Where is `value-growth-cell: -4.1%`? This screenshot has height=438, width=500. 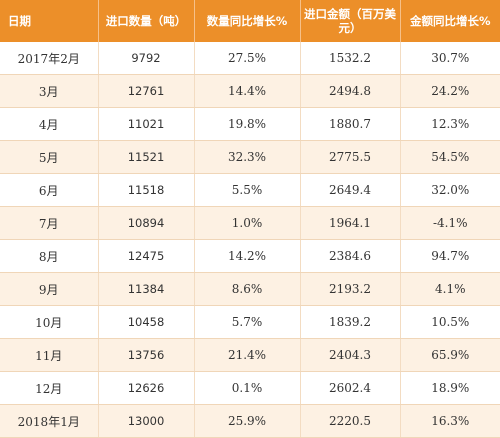
value-growth-cell: -4.1% is located at coordinates (450, 223).